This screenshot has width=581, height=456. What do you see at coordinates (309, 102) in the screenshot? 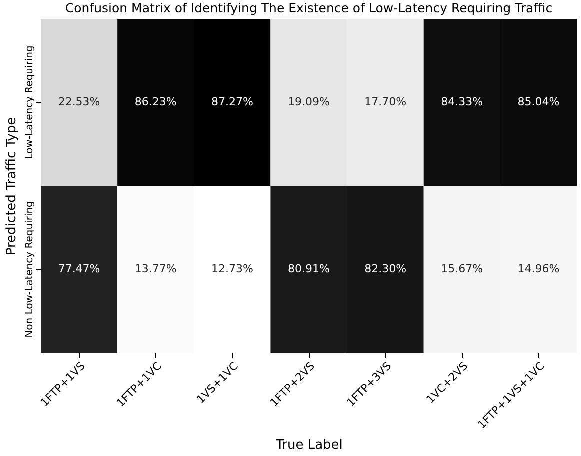
I see `data-label: 19.09%` at bounding box center [309, 102].